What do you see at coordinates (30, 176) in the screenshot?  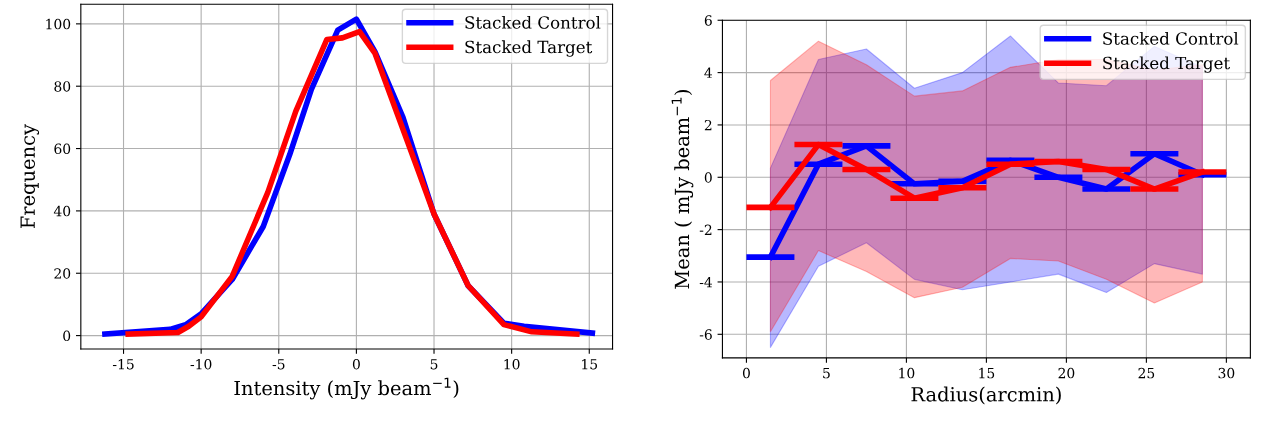 I see `y-axis-title: Frequency` at bounding box center [30, 176].